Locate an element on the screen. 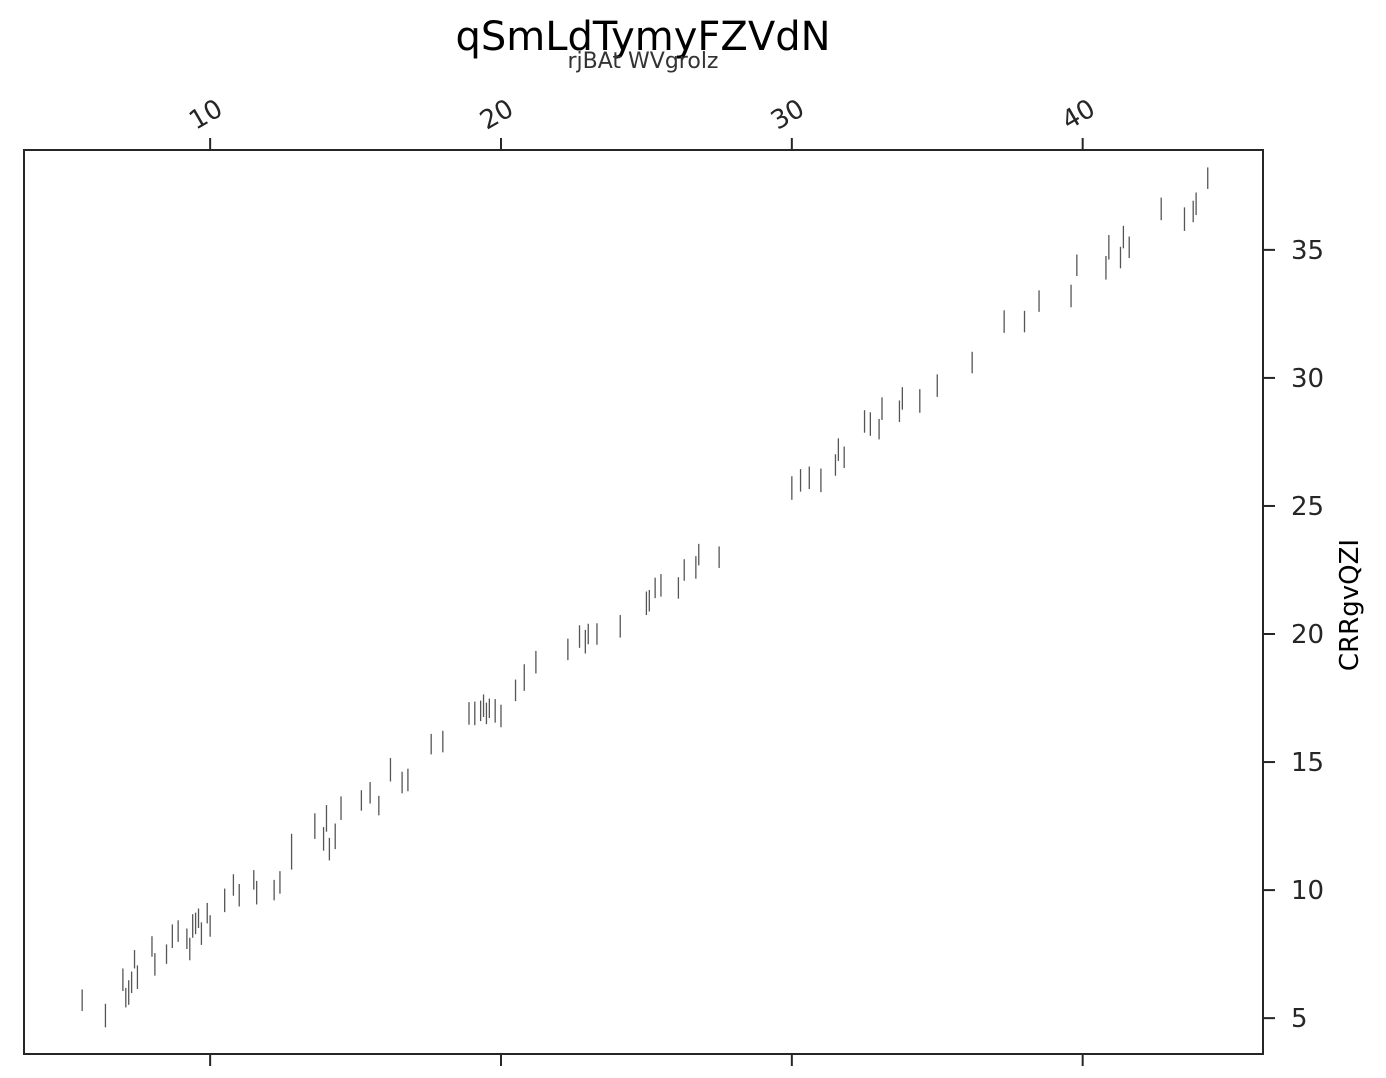 The height and width of the screenshot is (1078, 1386). y-tick-label-3: 20 is located at coordinates (1307, 635).